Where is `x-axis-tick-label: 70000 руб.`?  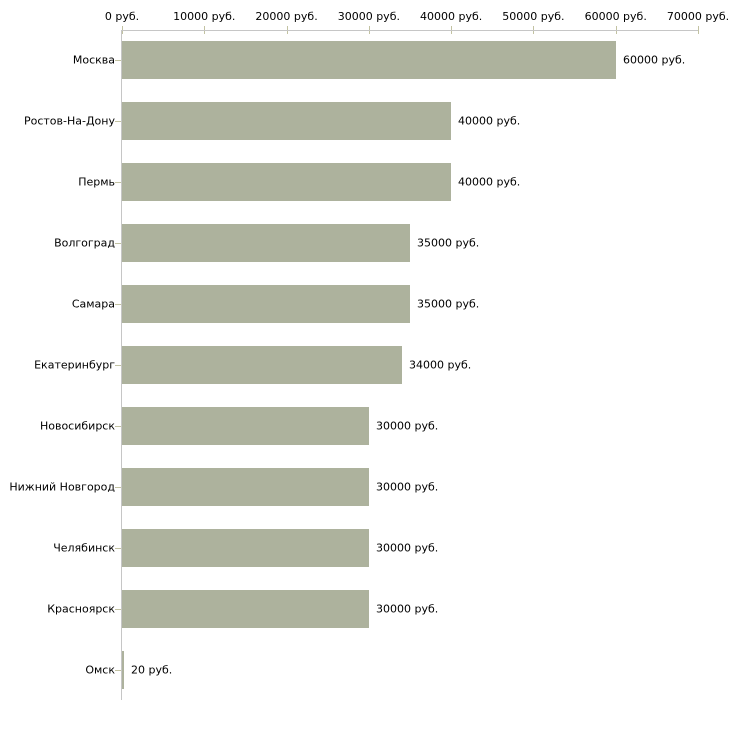 x-axis-tick-label: 70000 руб. is located at coordinates (698, 16).